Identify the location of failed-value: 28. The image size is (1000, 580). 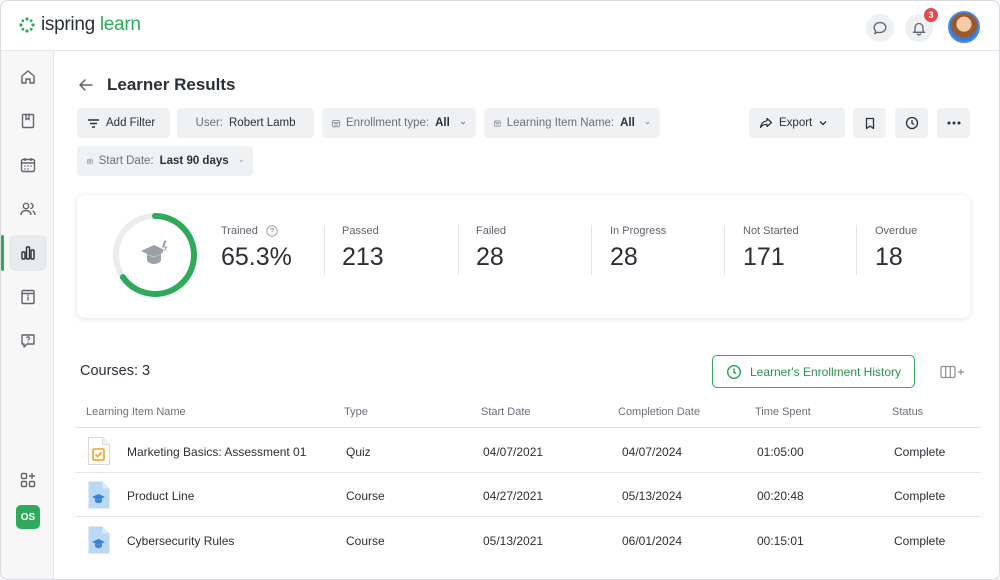
(490, 257).